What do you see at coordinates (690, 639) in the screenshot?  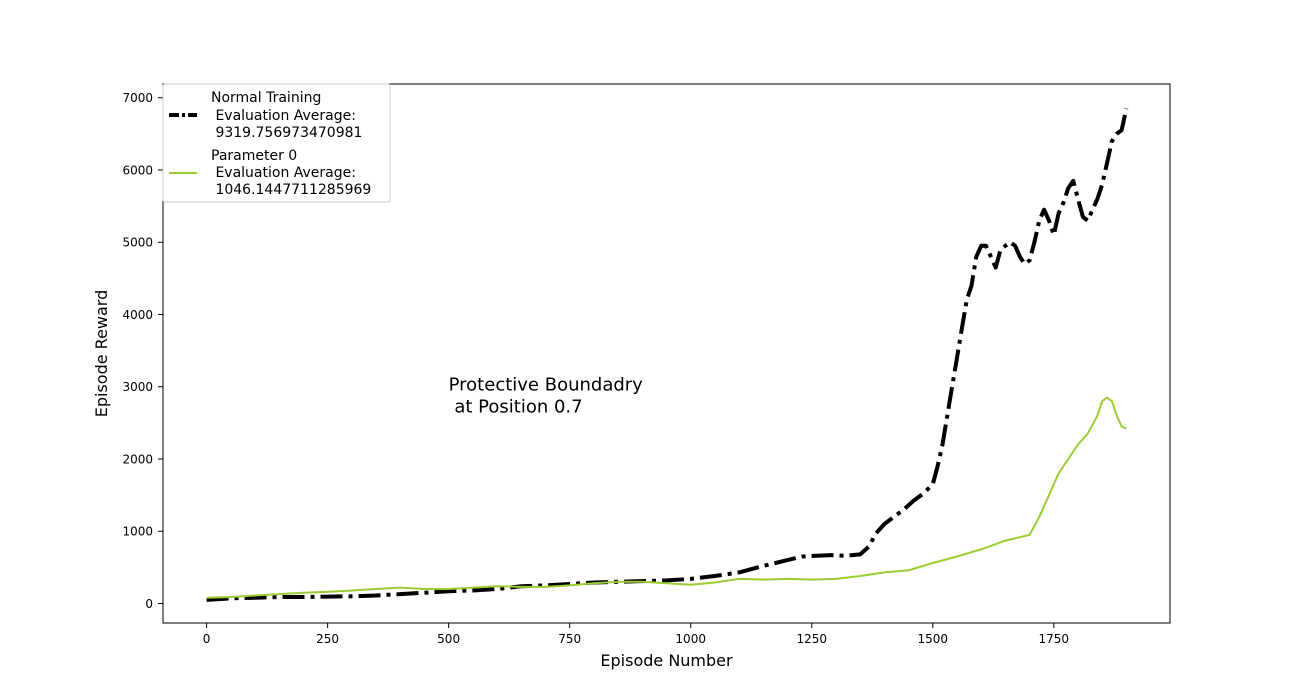 I see `x-tick-label: 1000` at bounding box center [690, 639].